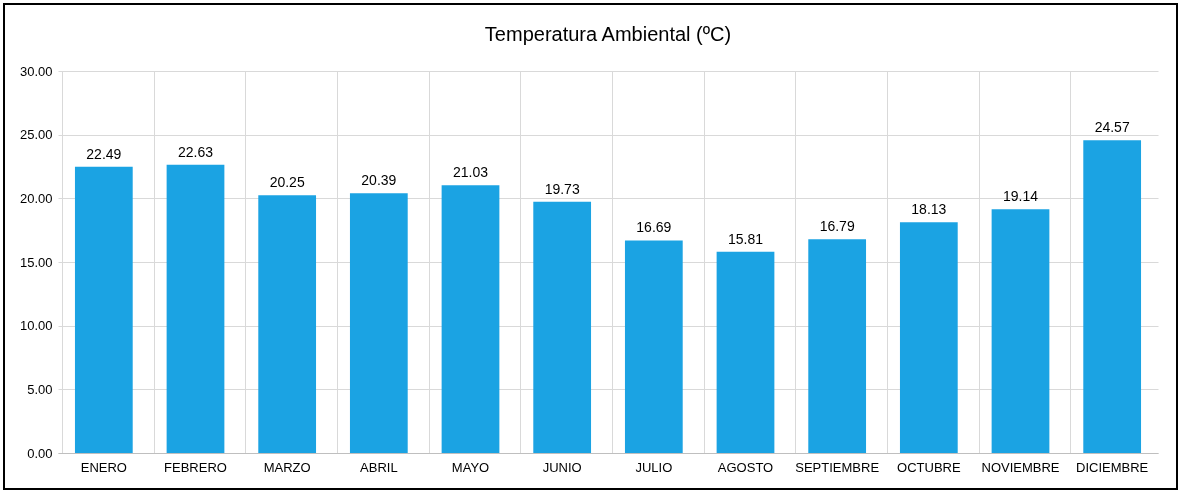 Image resolution: width=1181 pixels, height=493 pixels. What do you see at coordinates (40, 453) in the screenshot?
I see `y-tick-label: 0.00` at bounding box center [40, 453].